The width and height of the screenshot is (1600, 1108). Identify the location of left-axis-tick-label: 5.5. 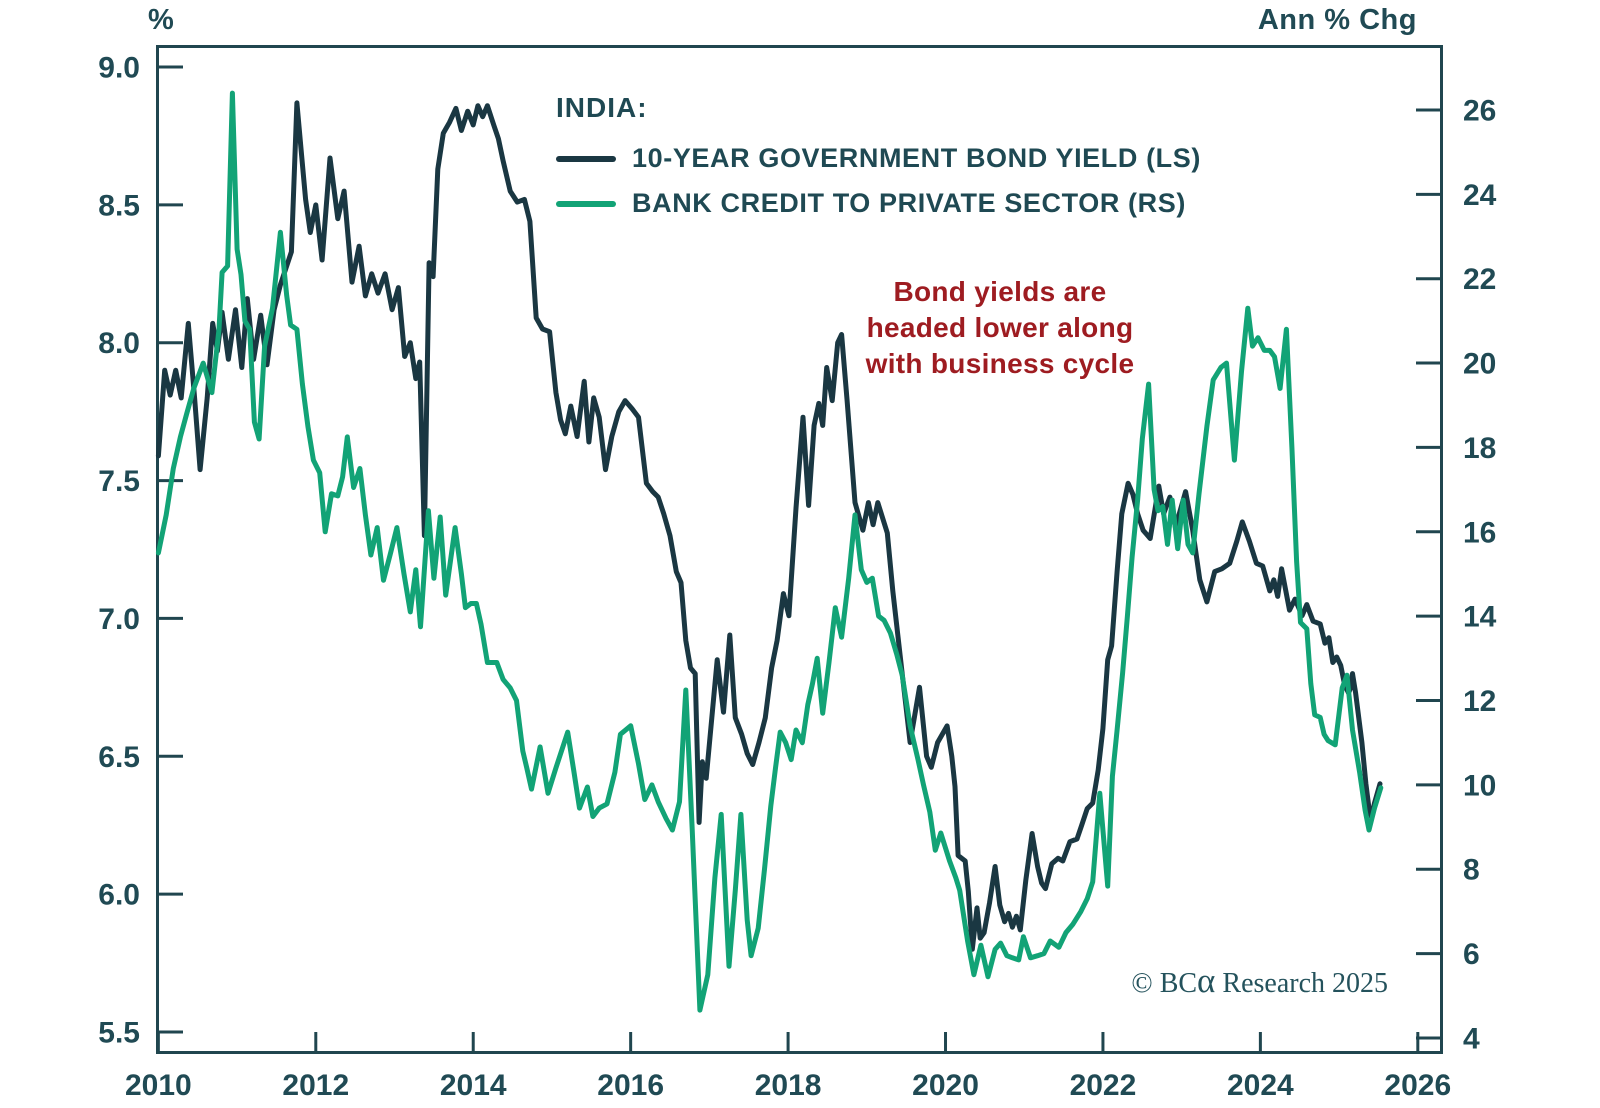
(119, 1032).